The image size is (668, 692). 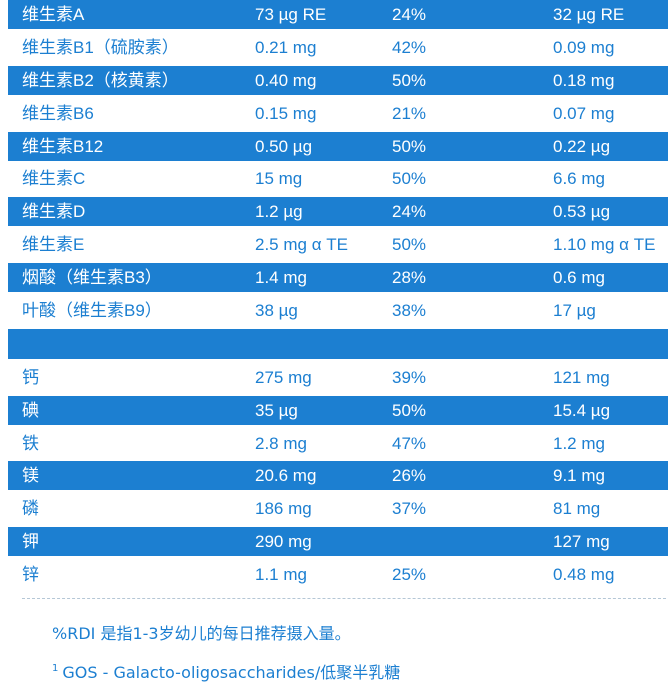 What do you see at coordinates (579, 476) in the screenshot?
I see `nutrient-per-serving: 9.1 mg` at bounding box center [579, 476].